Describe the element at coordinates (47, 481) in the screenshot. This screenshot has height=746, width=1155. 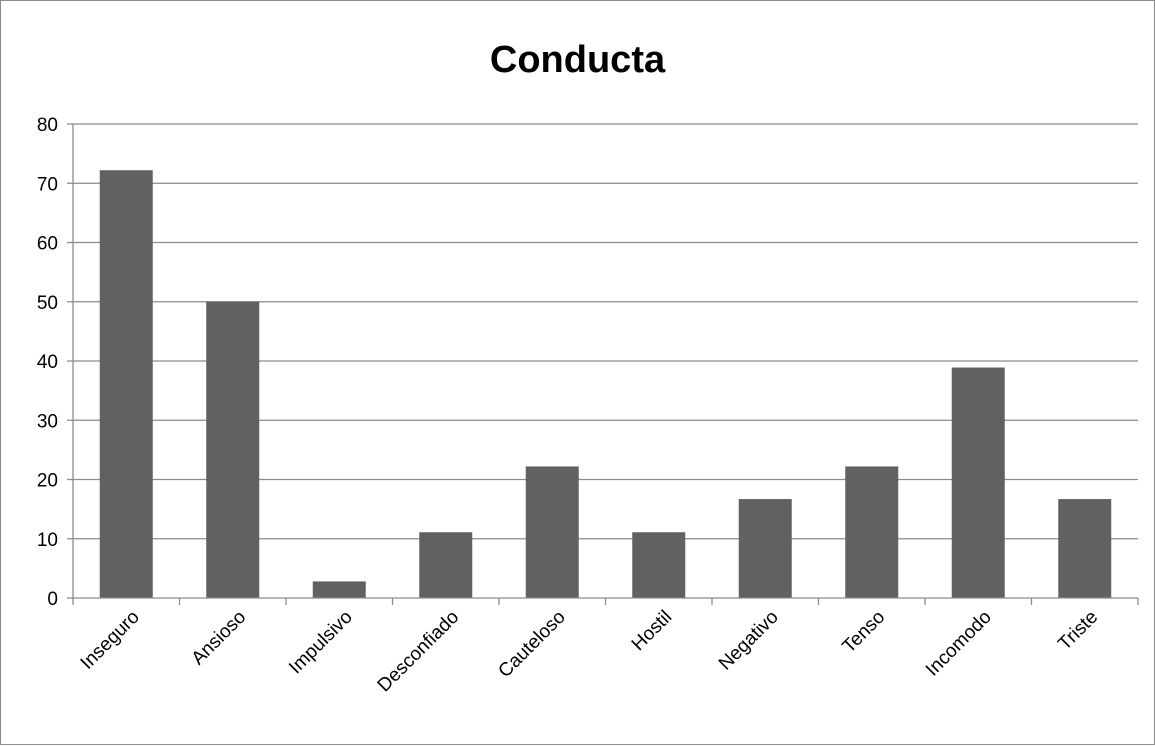
I see `y-tick-label: 20` at that location.